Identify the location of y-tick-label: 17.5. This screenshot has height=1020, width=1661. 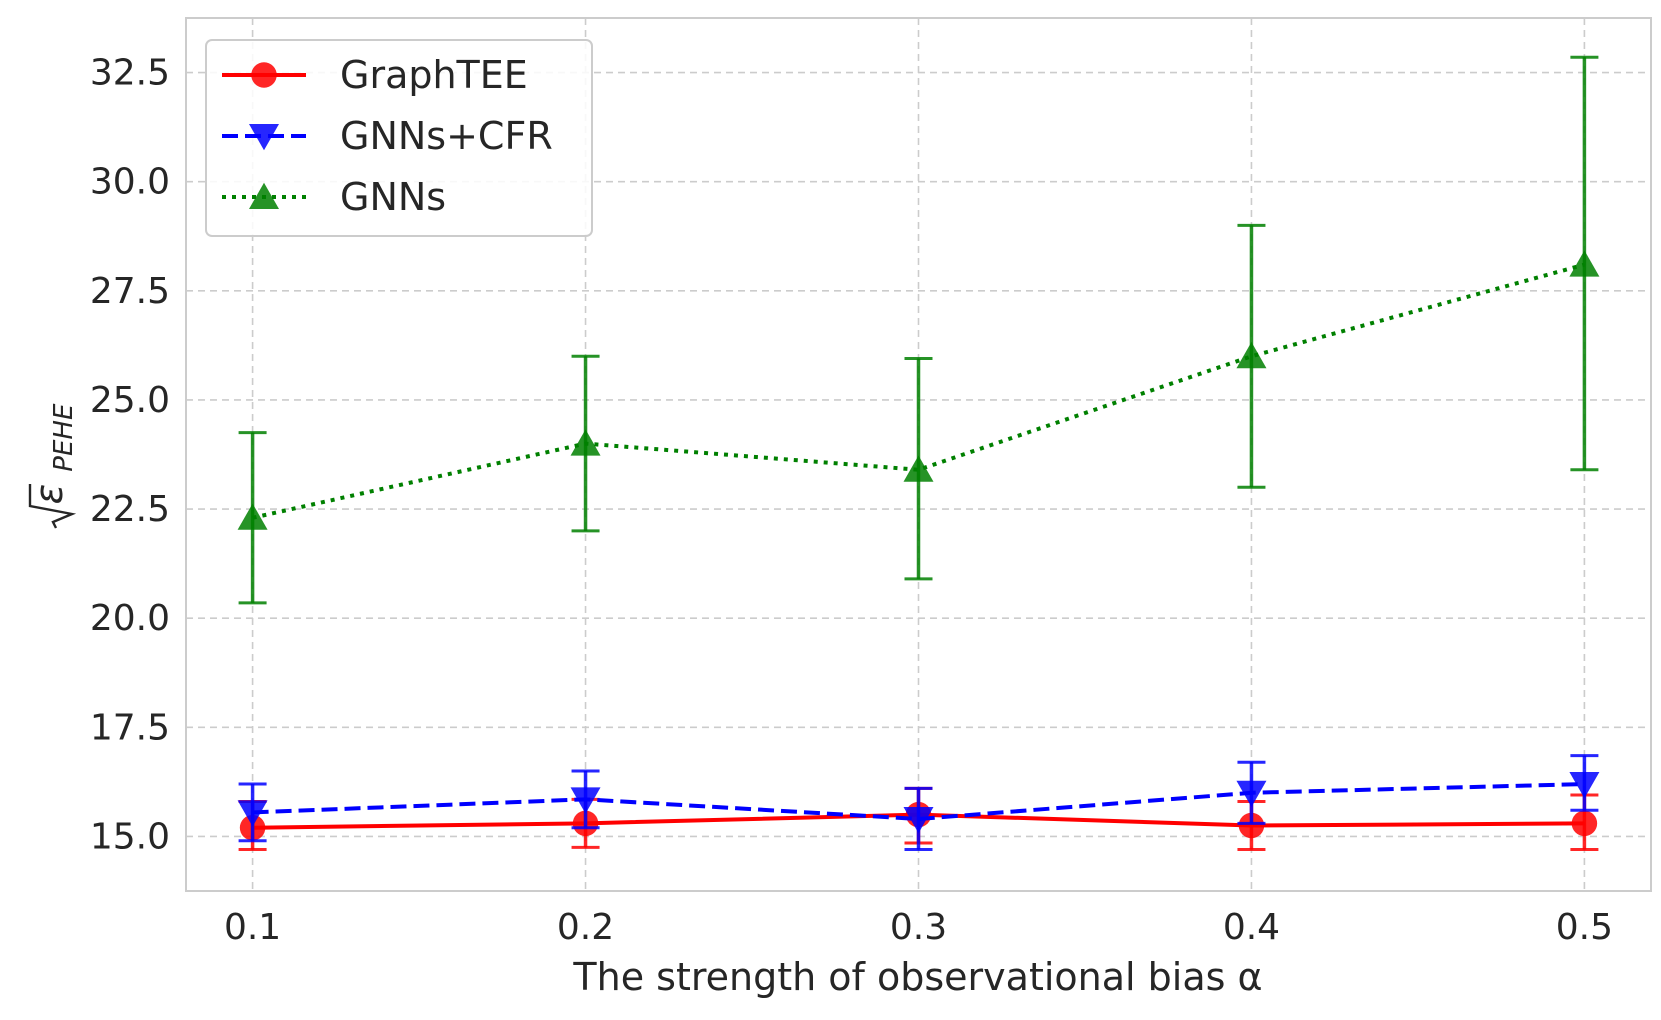
(130, 727).